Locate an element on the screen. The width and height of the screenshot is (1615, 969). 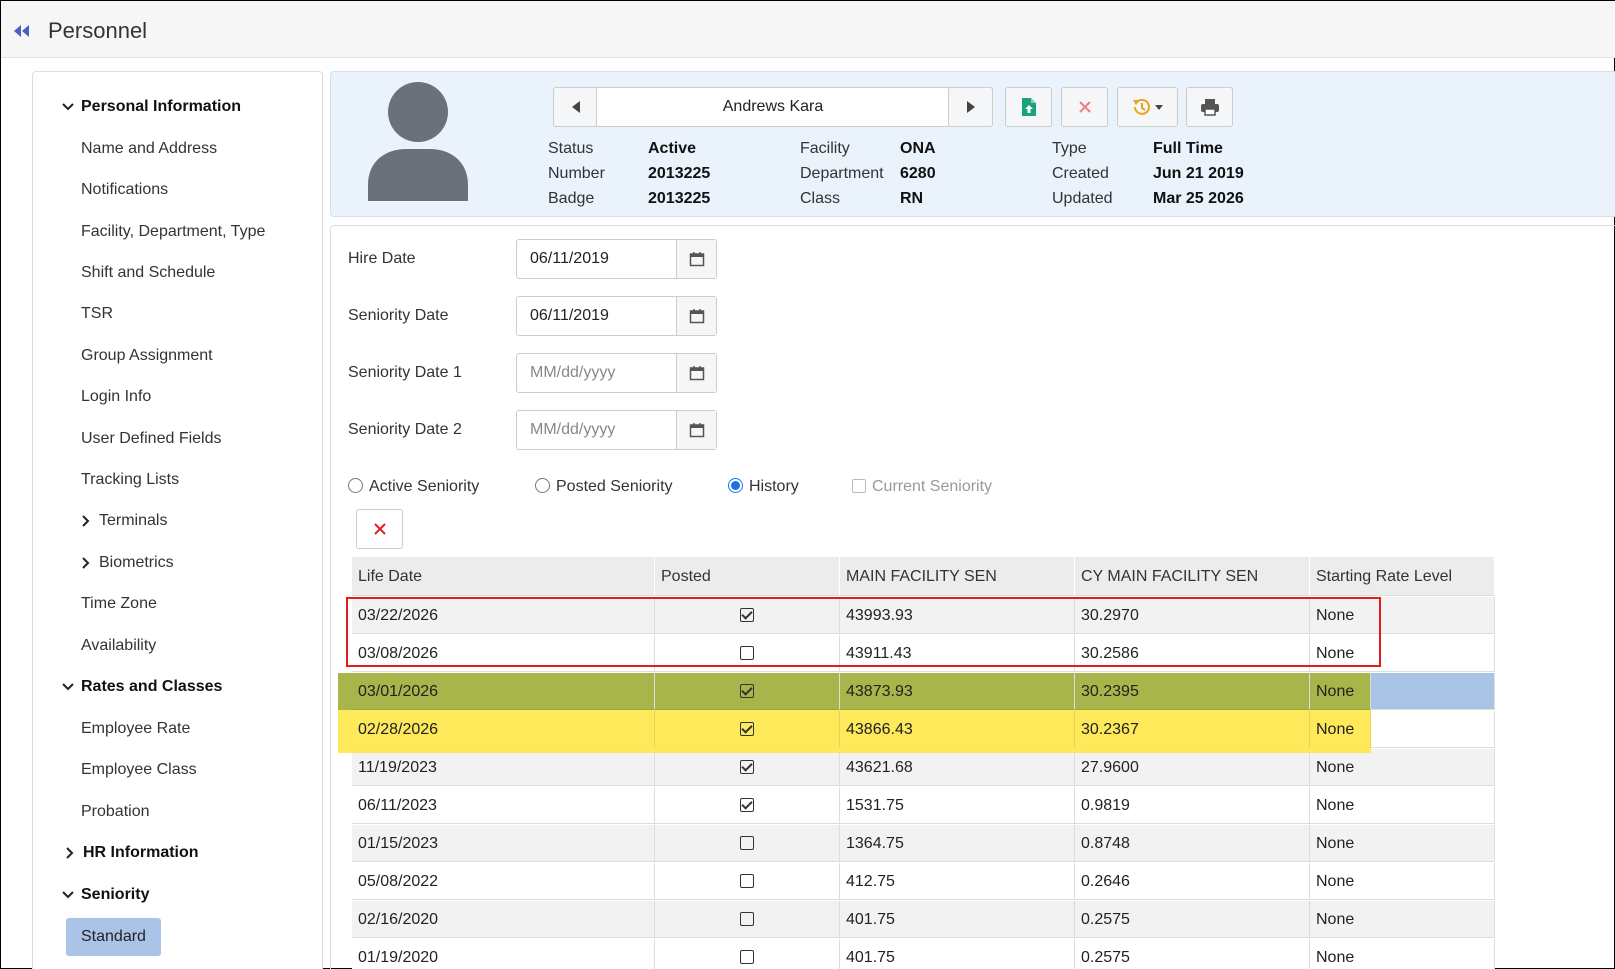
chevron-right-icon is located at coordinates (70, 853).